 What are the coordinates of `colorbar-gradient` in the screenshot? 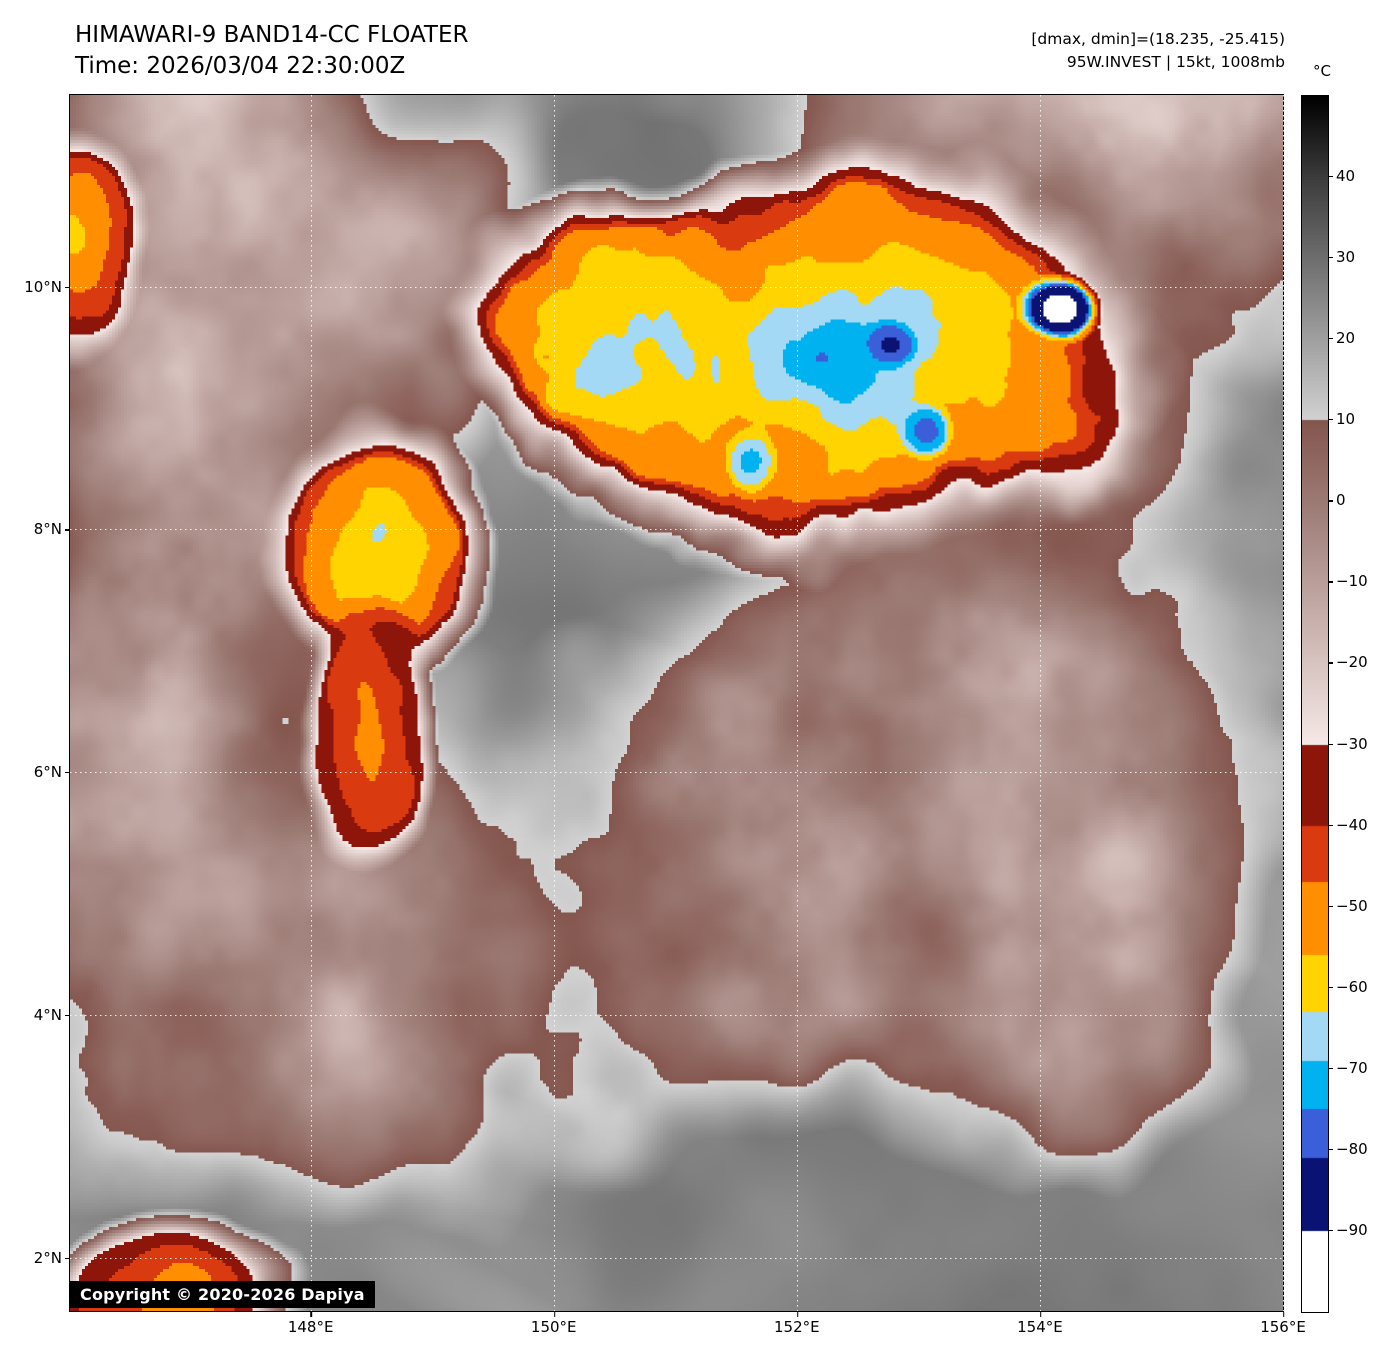 It's located at (1315, 704).